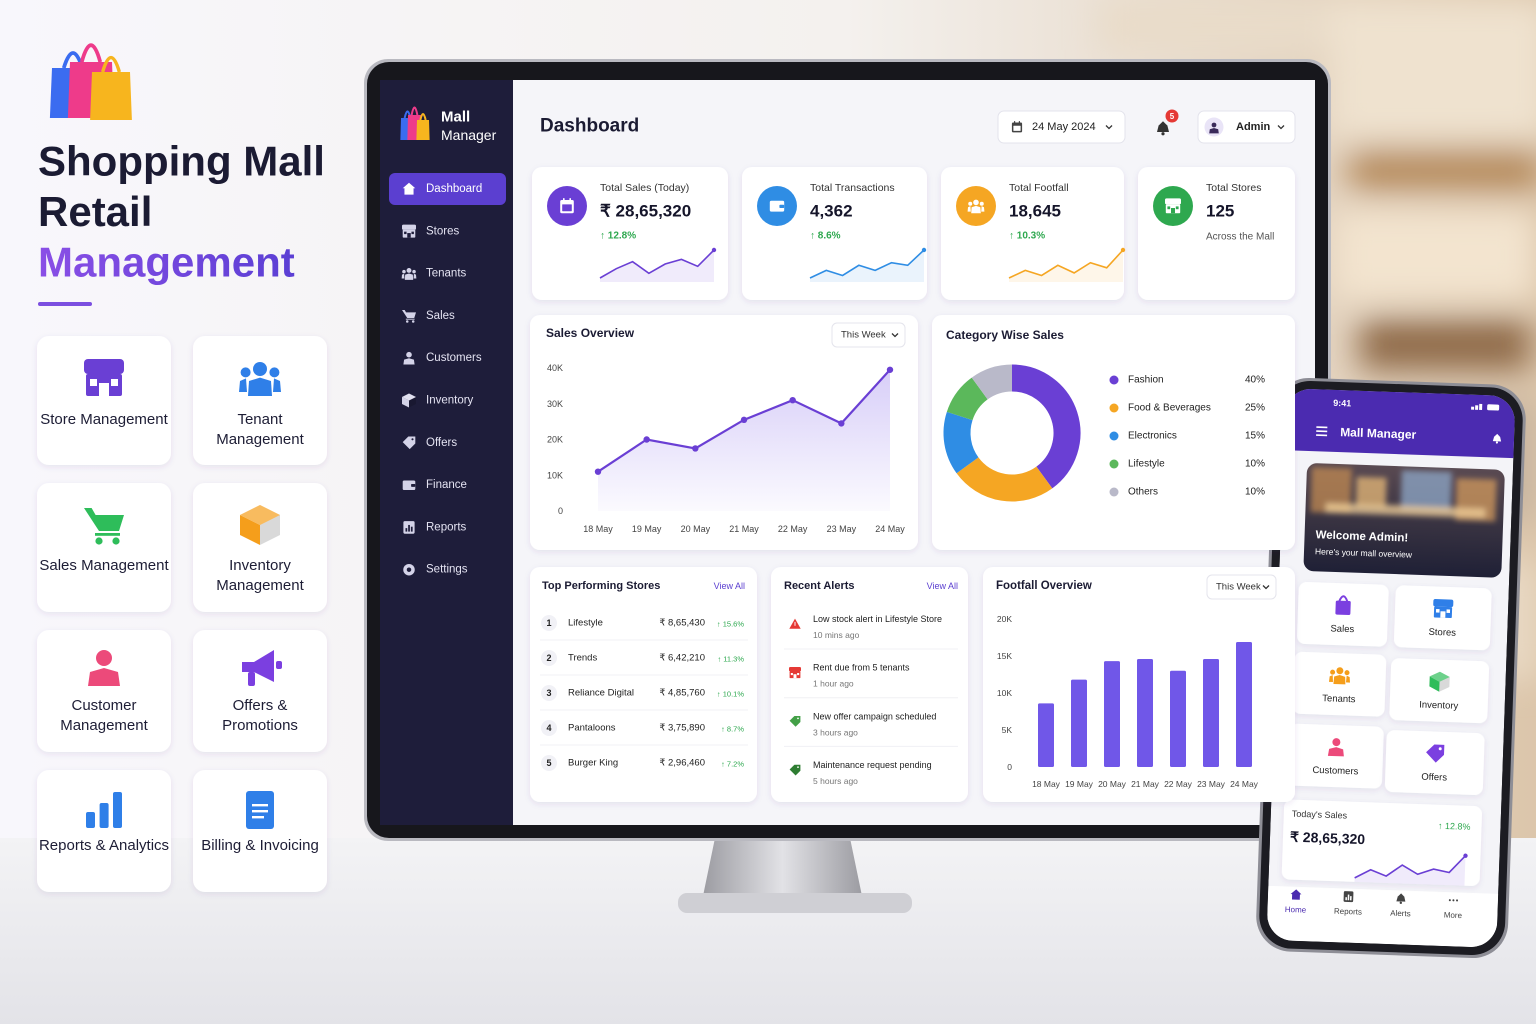  I want to click on status-icon, so click(1473, 408).